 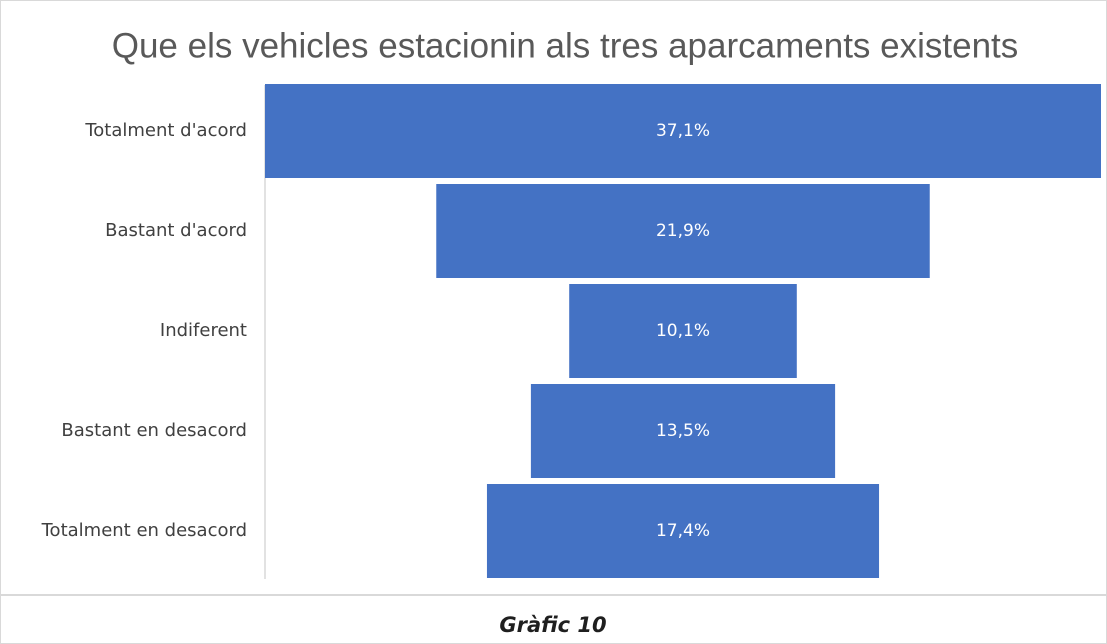 I want to click on value-label: 10,1%, so click(x=683, y=331).